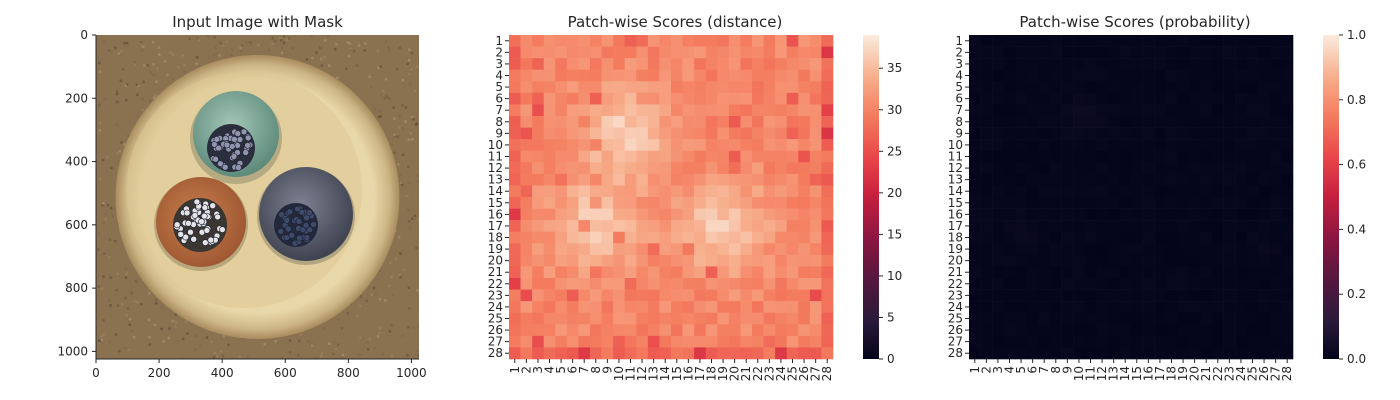  What do you see at coordinates (72, 351) in the screenshot?
I see `input-y-tick-label: 1000` at bounding box center [72, 351].